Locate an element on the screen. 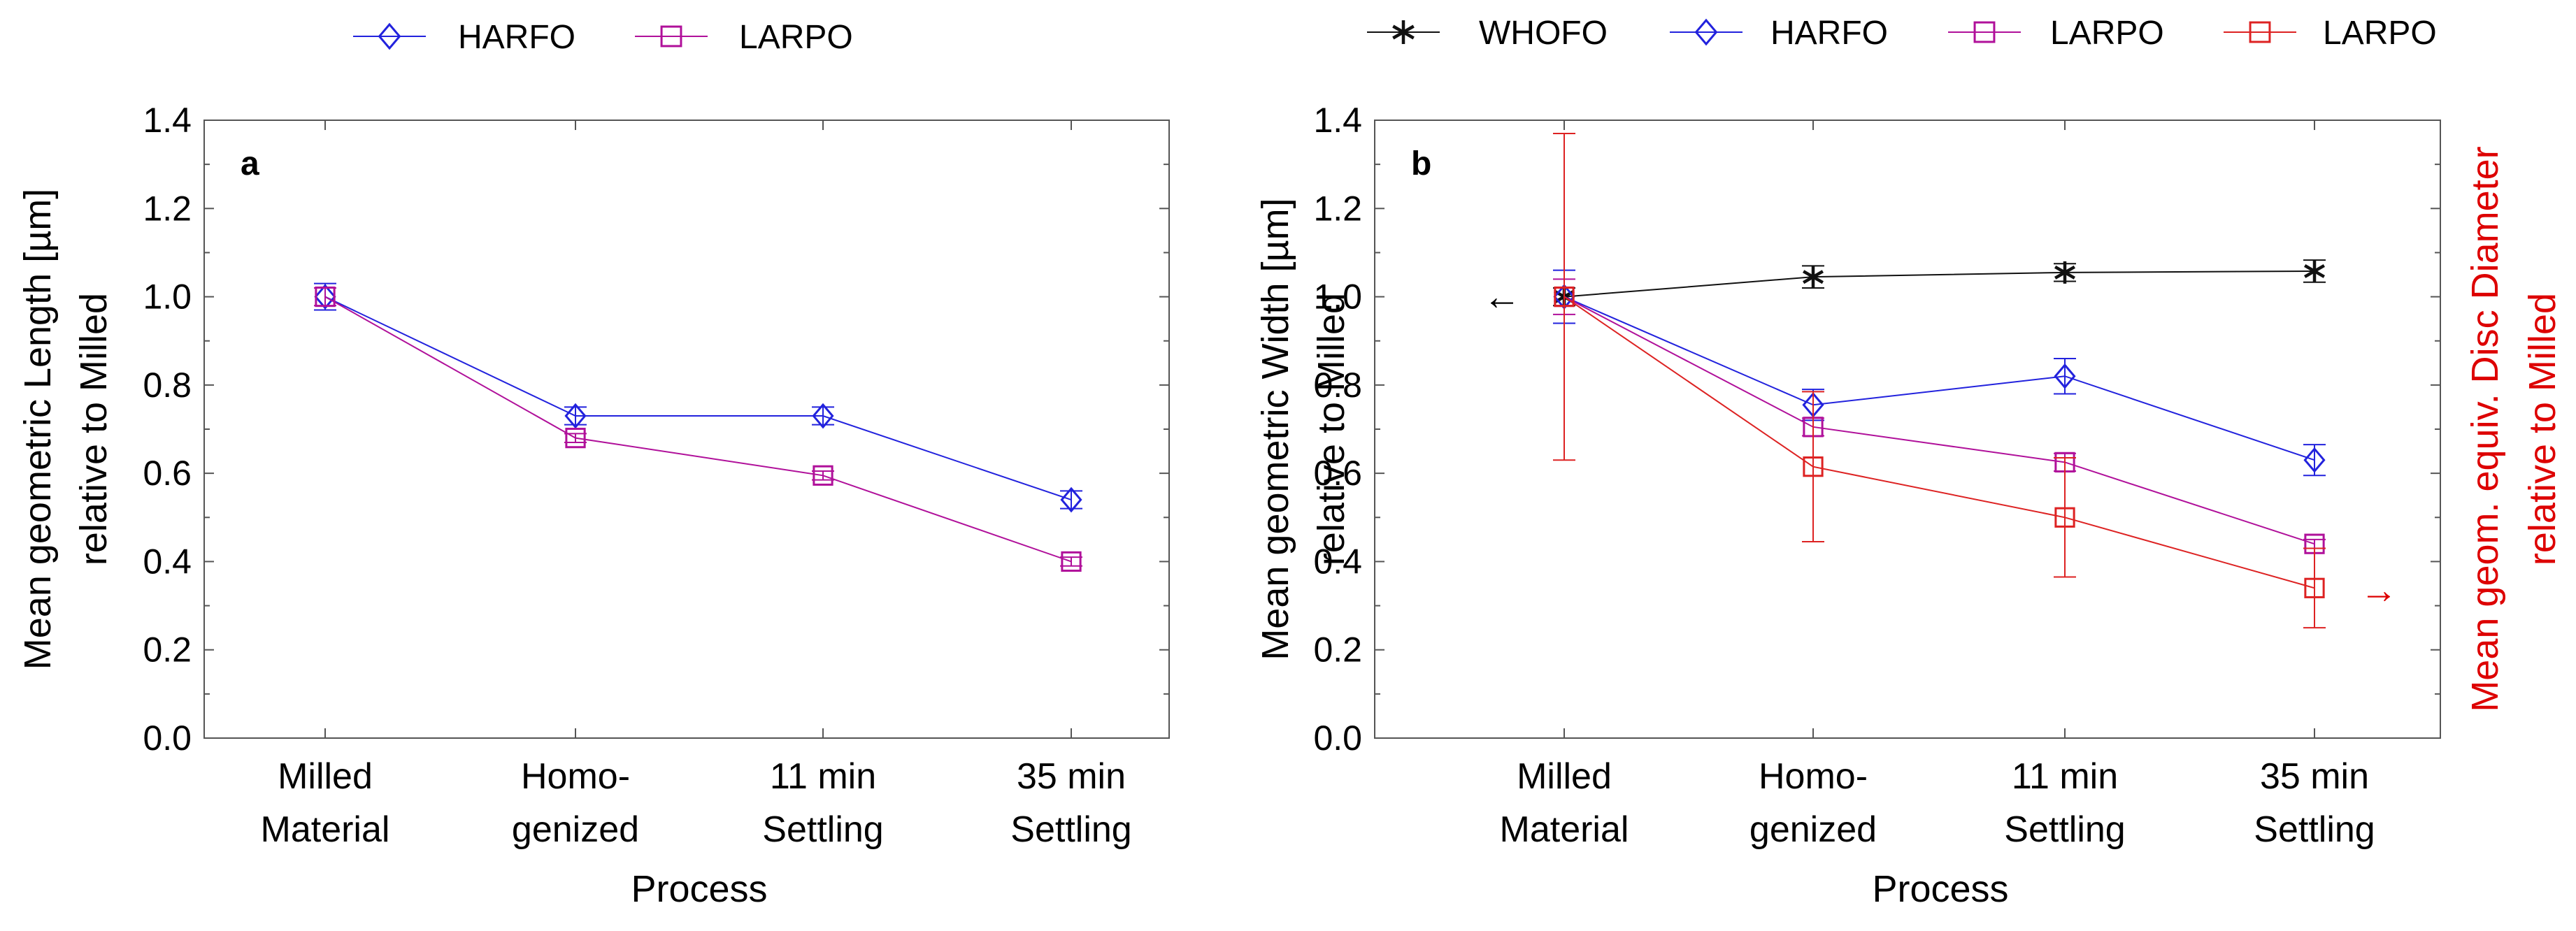 Image resolution: width=2576 pixels, height=931 pixels. y-axis-title: Mean geometric Width [µm] is located at coordinates (1275, 429).